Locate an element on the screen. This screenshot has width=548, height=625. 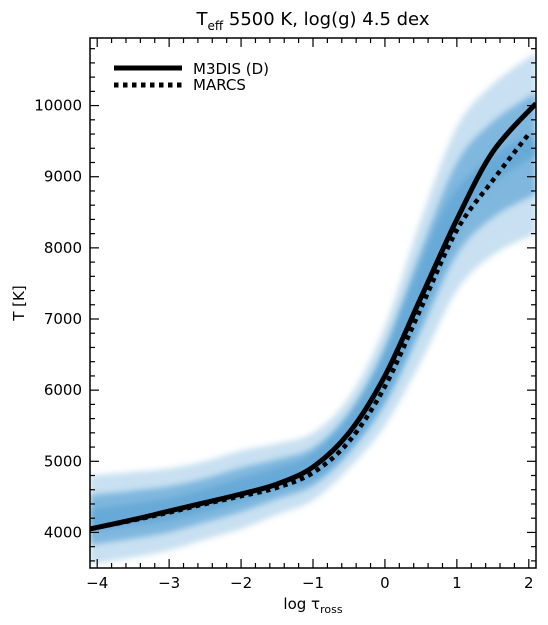
legend-label-m3dis: M3DIS (D) is located at coordinates (231, 69).